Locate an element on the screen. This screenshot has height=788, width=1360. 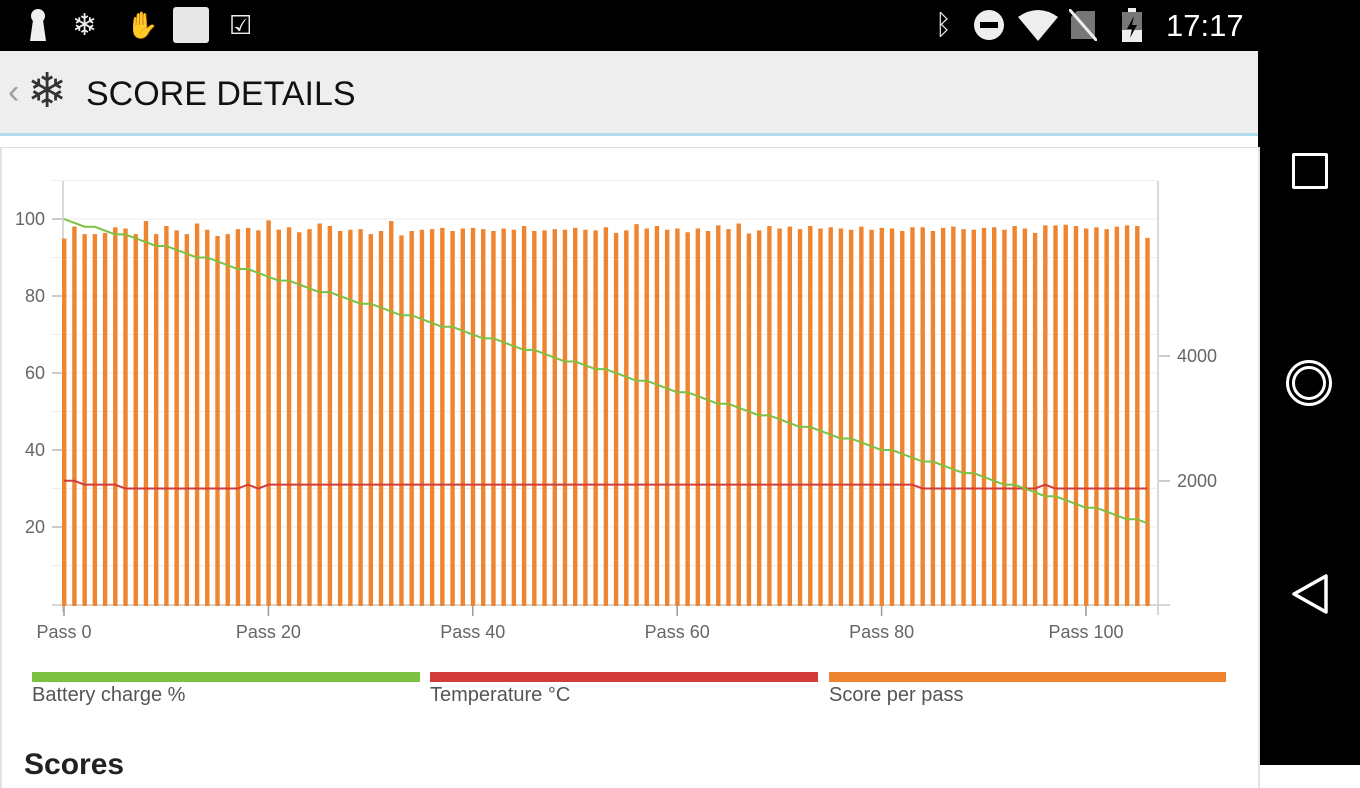
keyhole-icon is located at coordinates (38, 25).